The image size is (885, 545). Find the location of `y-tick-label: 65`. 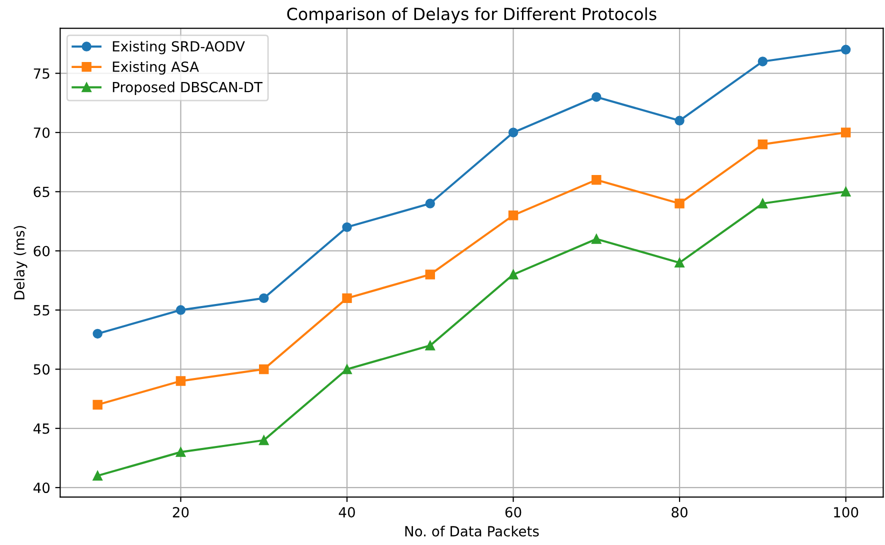

y-tick-label: 65 is located at coordinates (42, 192).